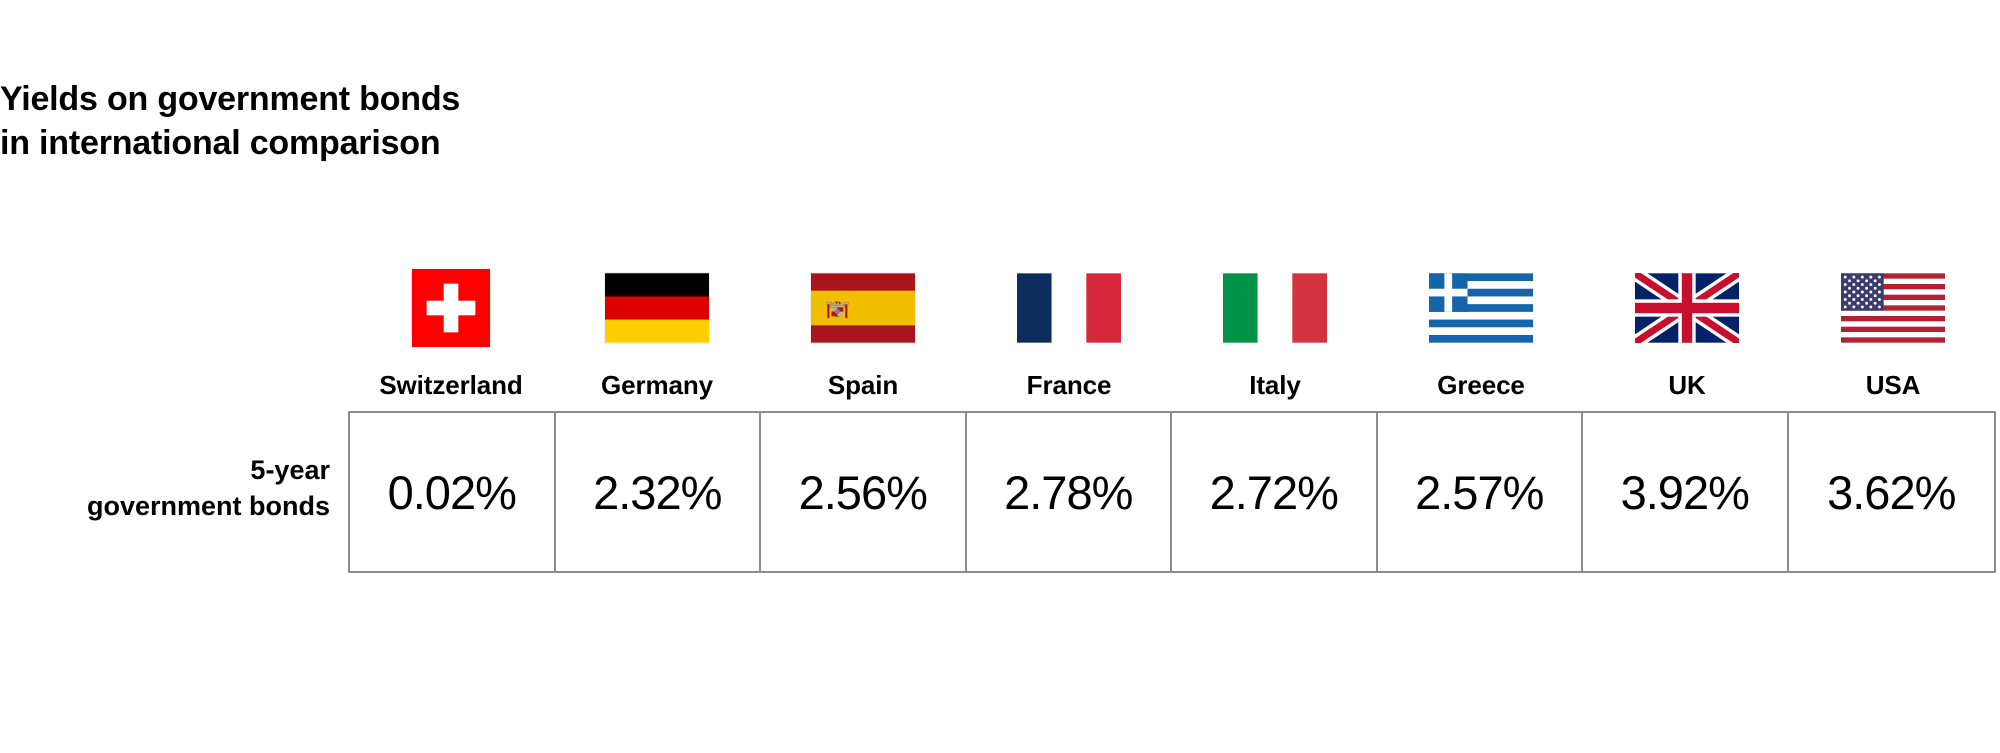  I want to click on country-label-france: France, so click(1069, 385).